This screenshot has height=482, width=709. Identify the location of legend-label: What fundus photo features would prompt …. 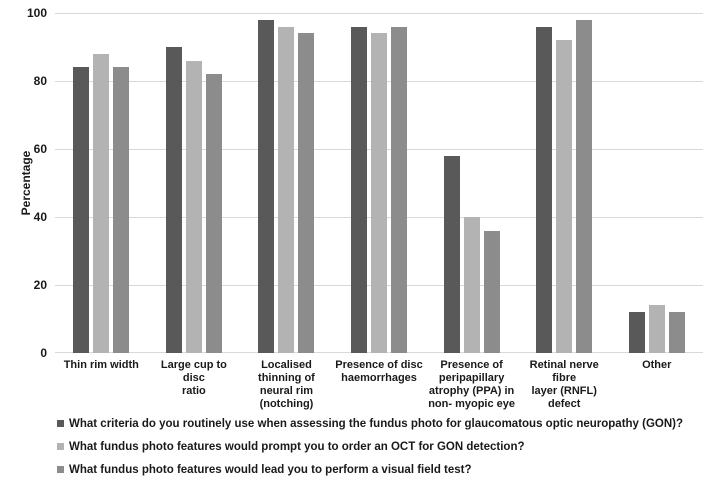
(297, 446).